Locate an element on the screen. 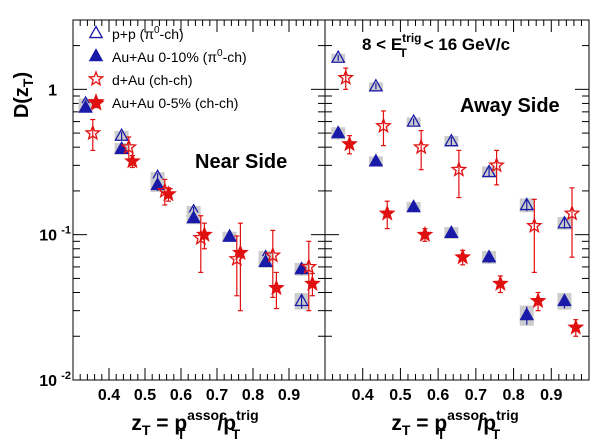  legend-entry: p+p (π0-ch) is located at coordinates (136, 33).